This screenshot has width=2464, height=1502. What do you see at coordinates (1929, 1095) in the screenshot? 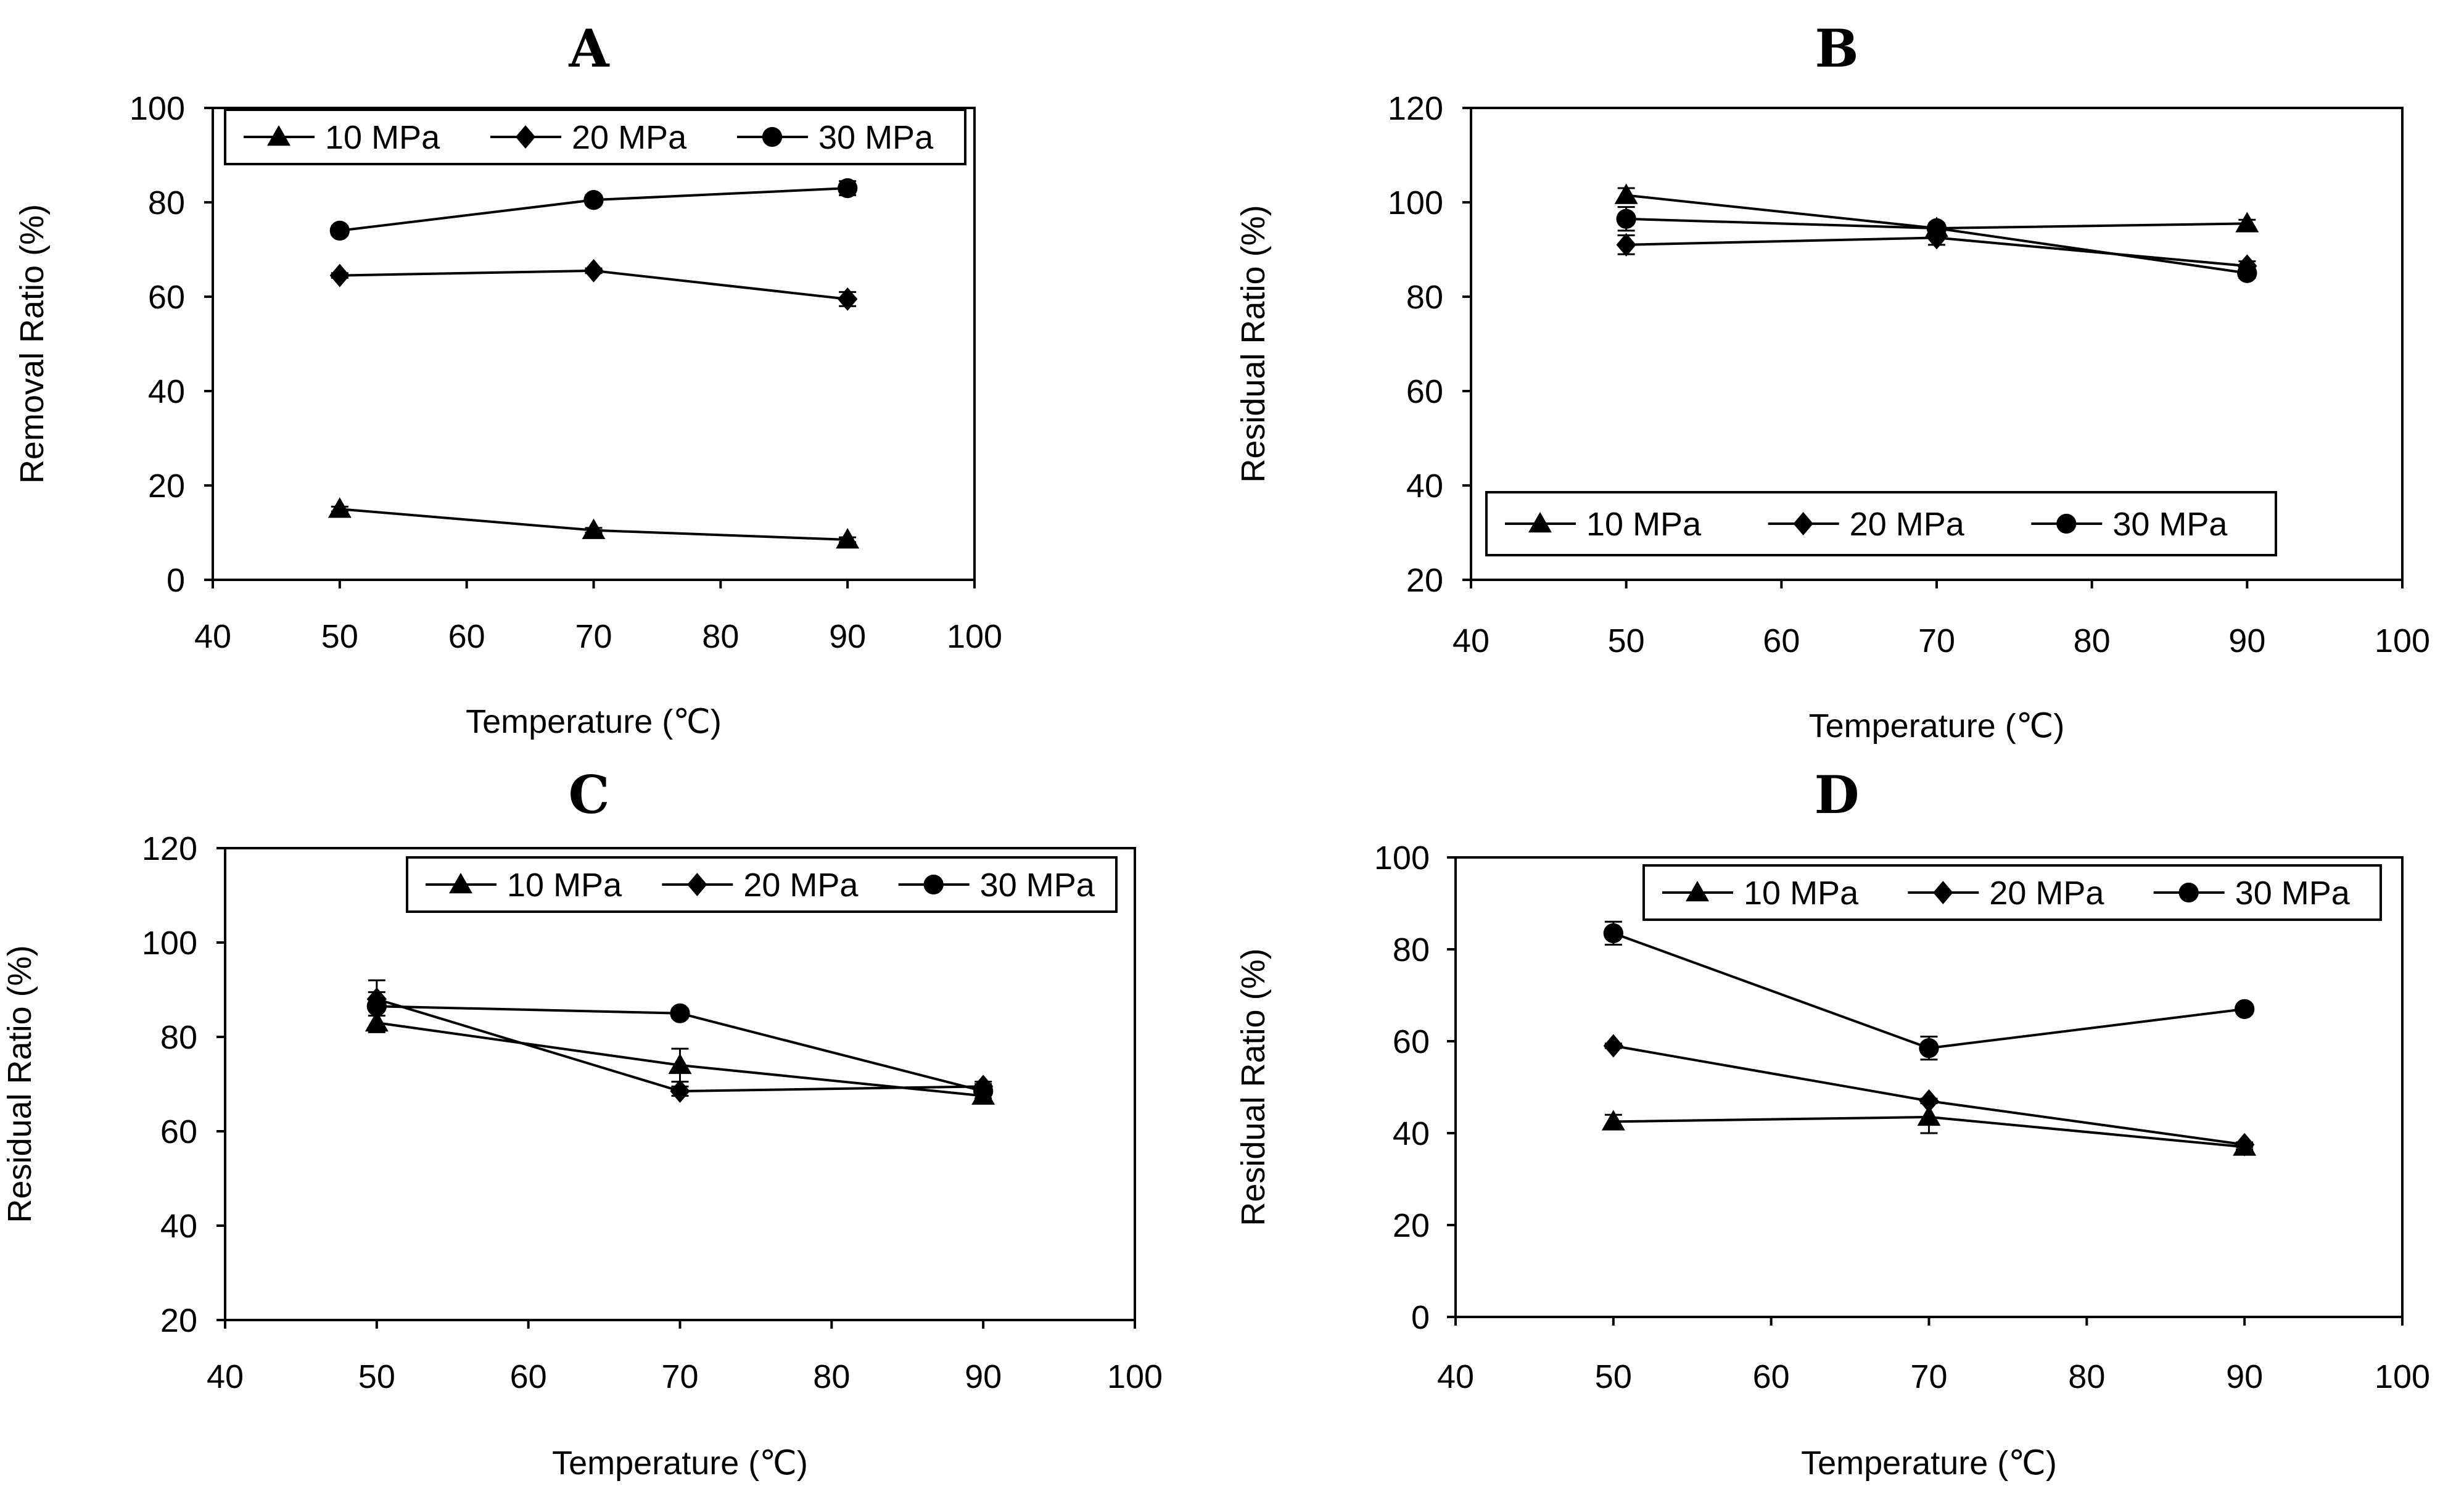
I see `series-20-mpa` at bounding box center [1929, 1095].